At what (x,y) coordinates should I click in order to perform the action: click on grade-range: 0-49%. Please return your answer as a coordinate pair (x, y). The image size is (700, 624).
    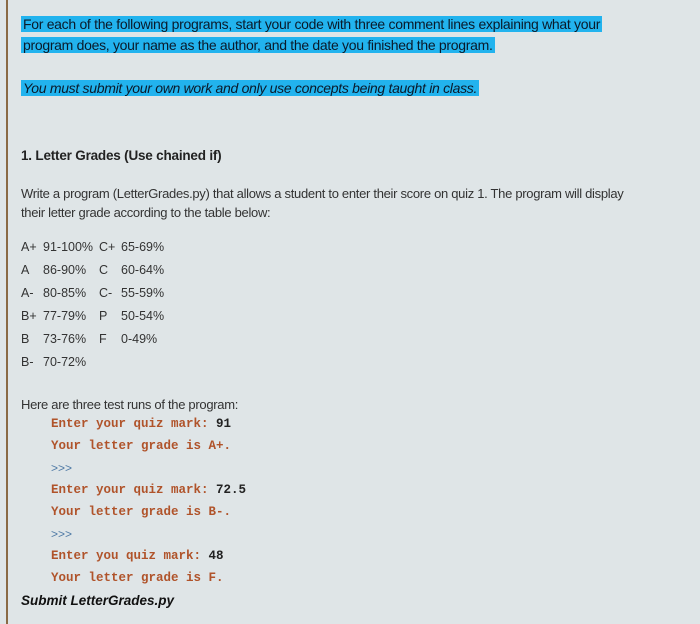
    Looking at the image, I should click on (139, 339).